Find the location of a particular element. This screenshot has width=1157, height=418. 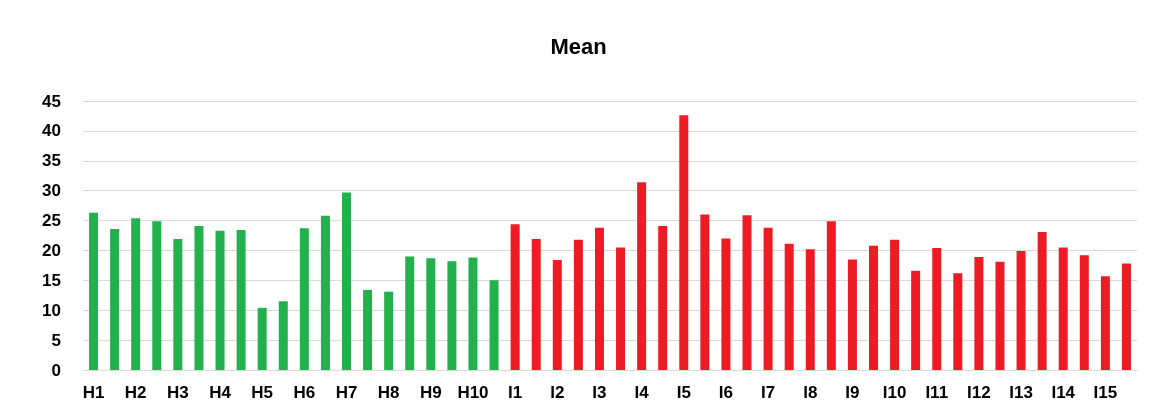

x-tick-label: I15 is located at coordinates (1105, 392).